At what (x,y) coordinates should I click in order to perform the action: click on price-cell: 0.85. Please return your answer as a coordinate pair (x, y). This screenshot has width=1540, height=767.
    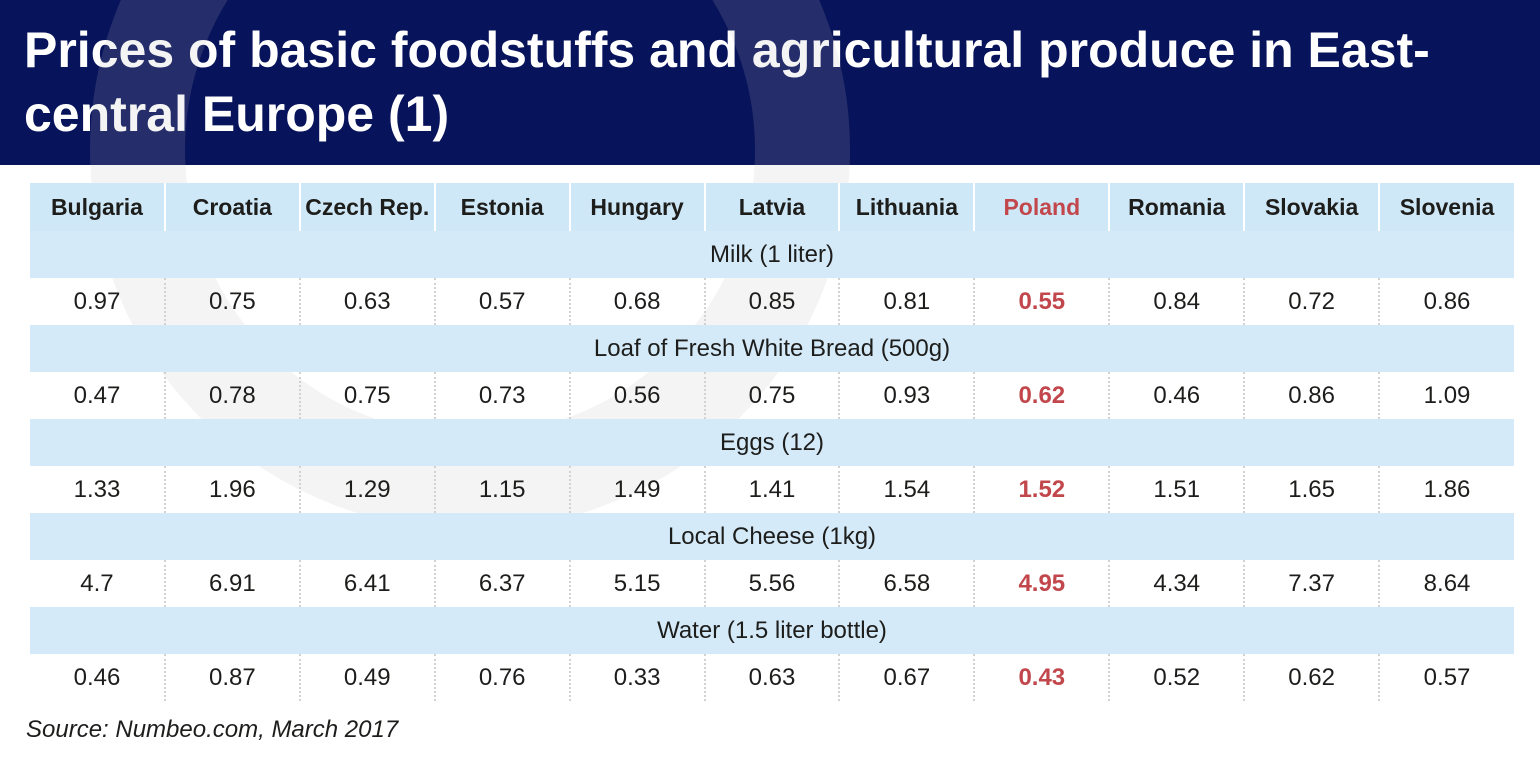
    Looking at the image, I should click on (771, 301).